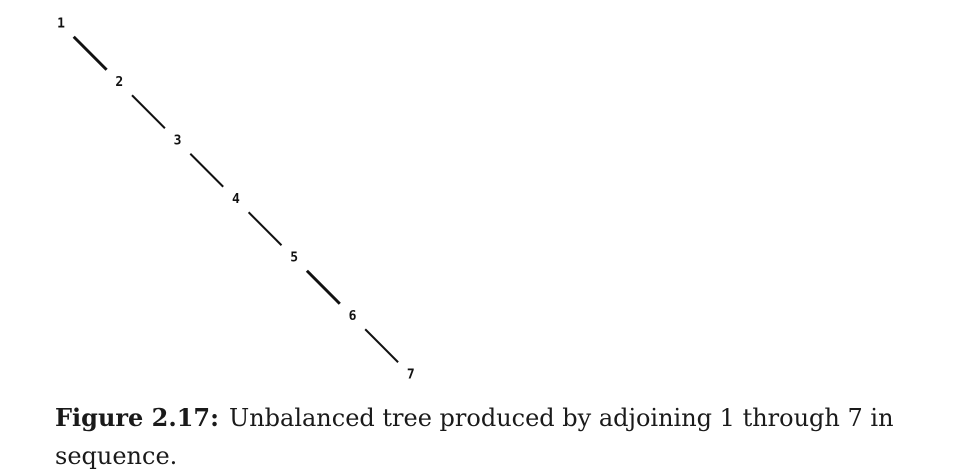 The width and height of the screenshot is (977, 475). Describe the element at coordinates (178, 141) in the screenshot. I see `tree-node-3: 3` at that location.